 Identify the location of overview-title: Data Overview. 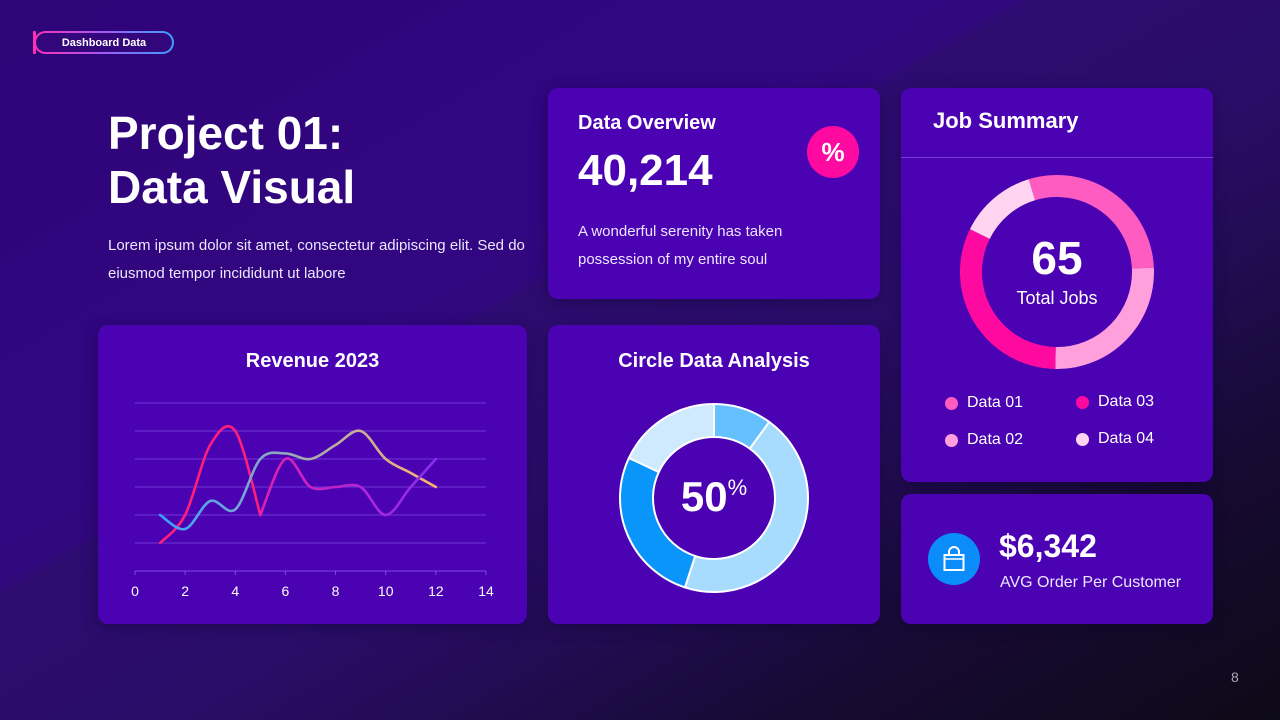
(647, 123).